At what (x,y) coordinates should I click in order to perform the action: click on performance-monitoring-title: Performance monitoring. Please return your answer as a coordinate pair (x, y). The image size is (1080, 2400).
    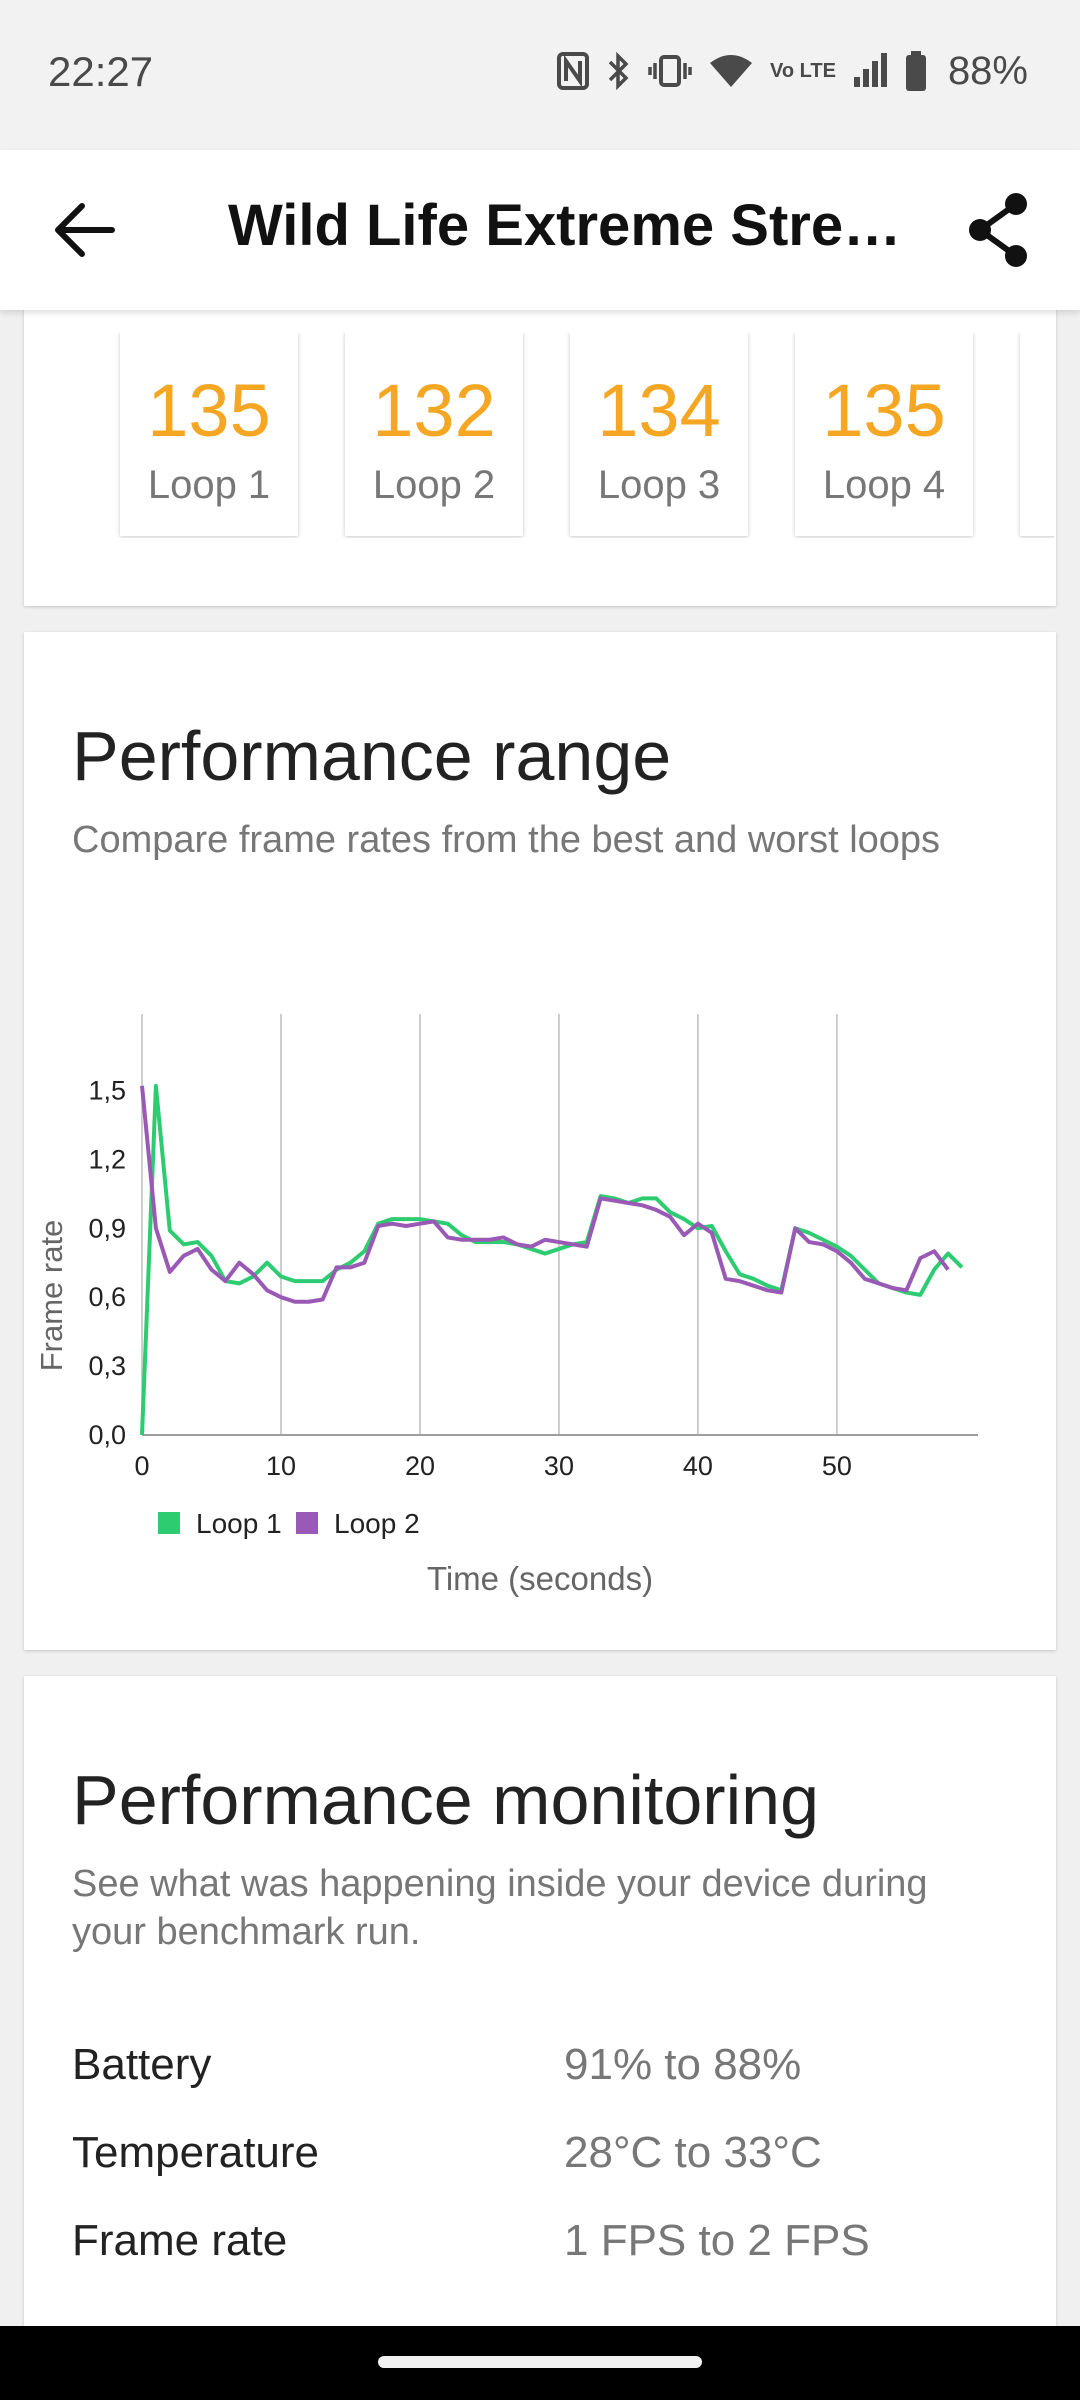
    Looking at the image, I should click on (445, 1800).